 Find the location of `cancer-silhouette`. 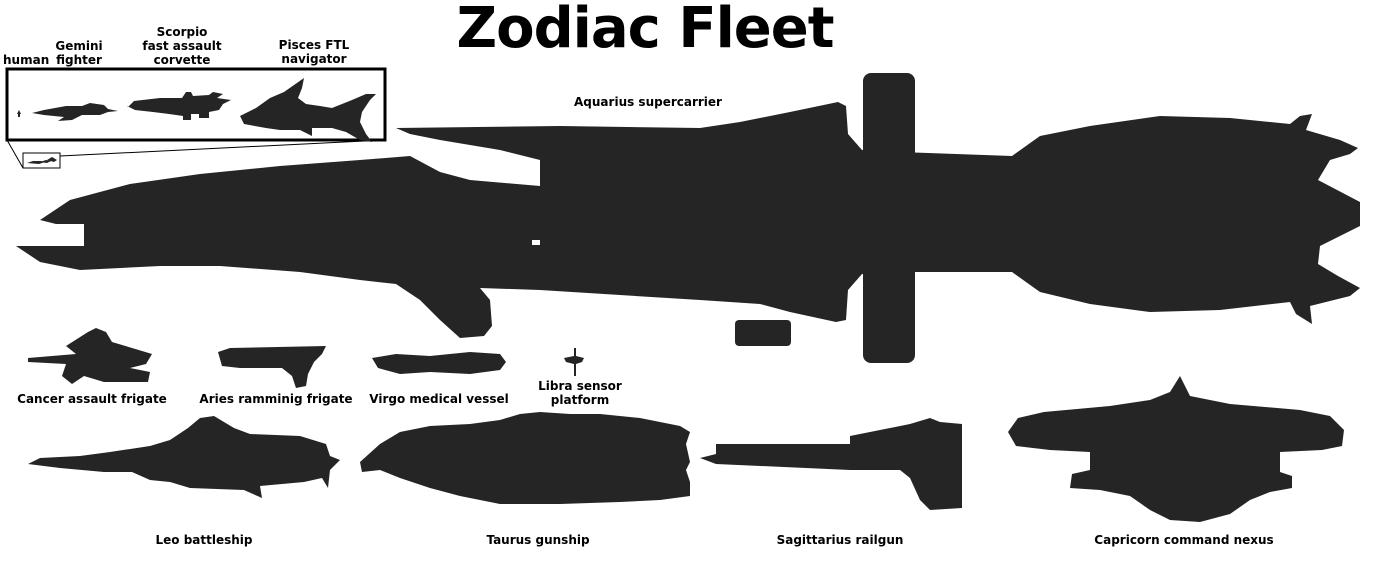

cancer-silhouette is located at coordinates (90, 356).